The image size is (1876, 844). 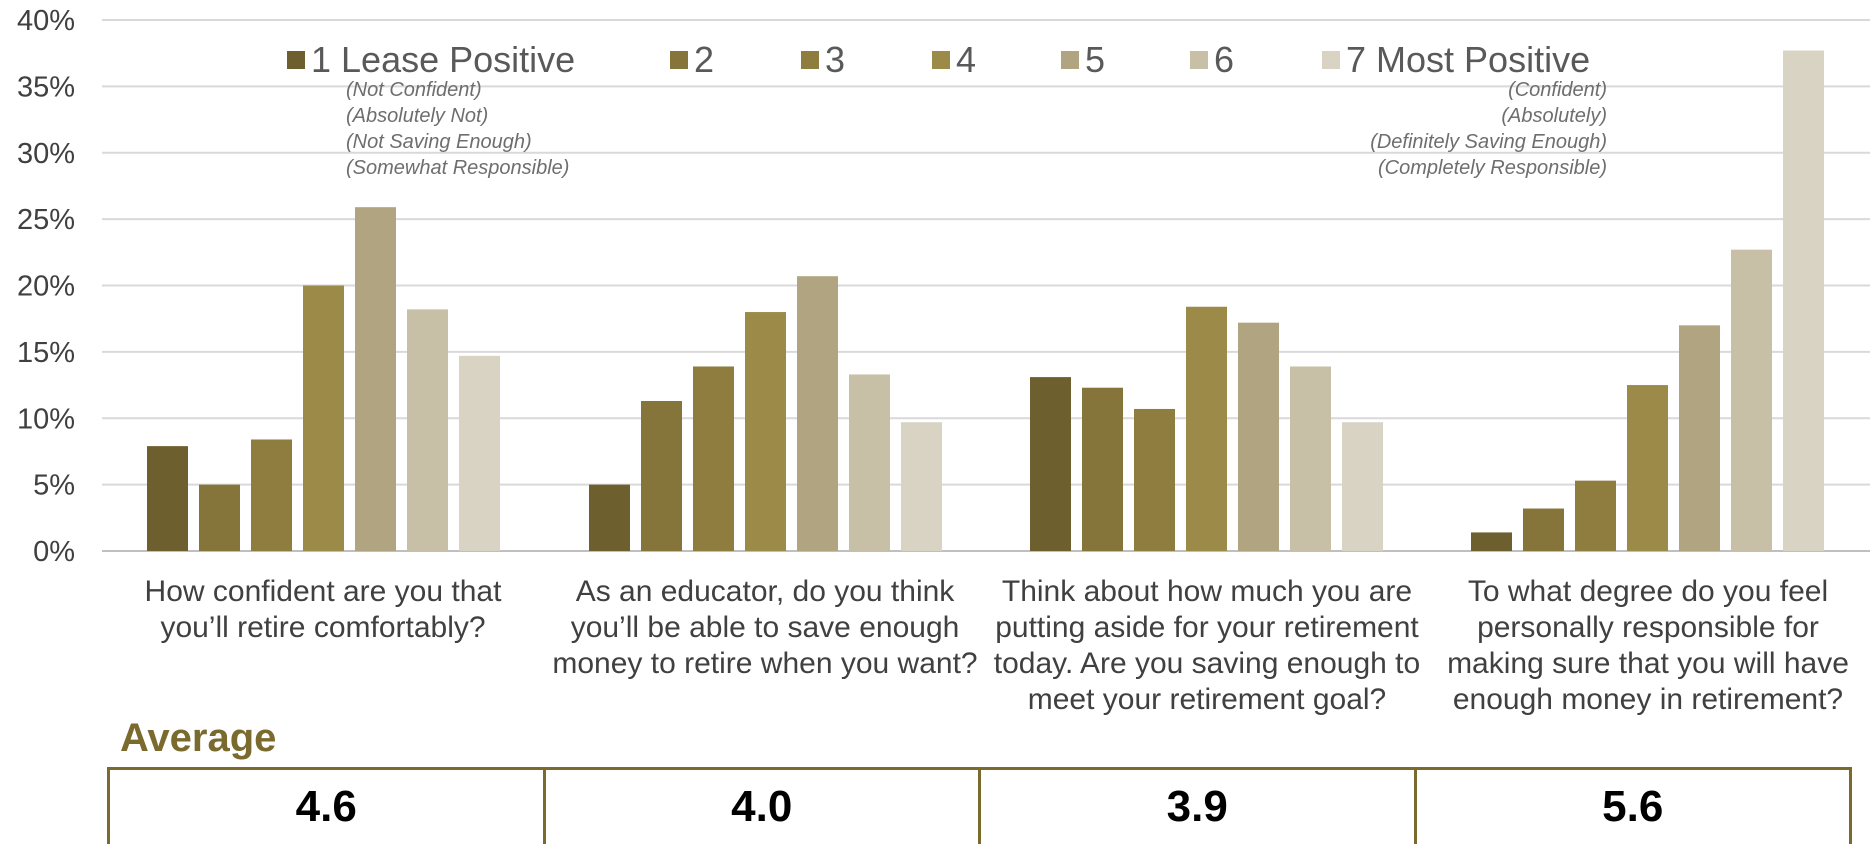 I want to click on legend-label: 1 Lease Positive, so click(x=443, y=59).